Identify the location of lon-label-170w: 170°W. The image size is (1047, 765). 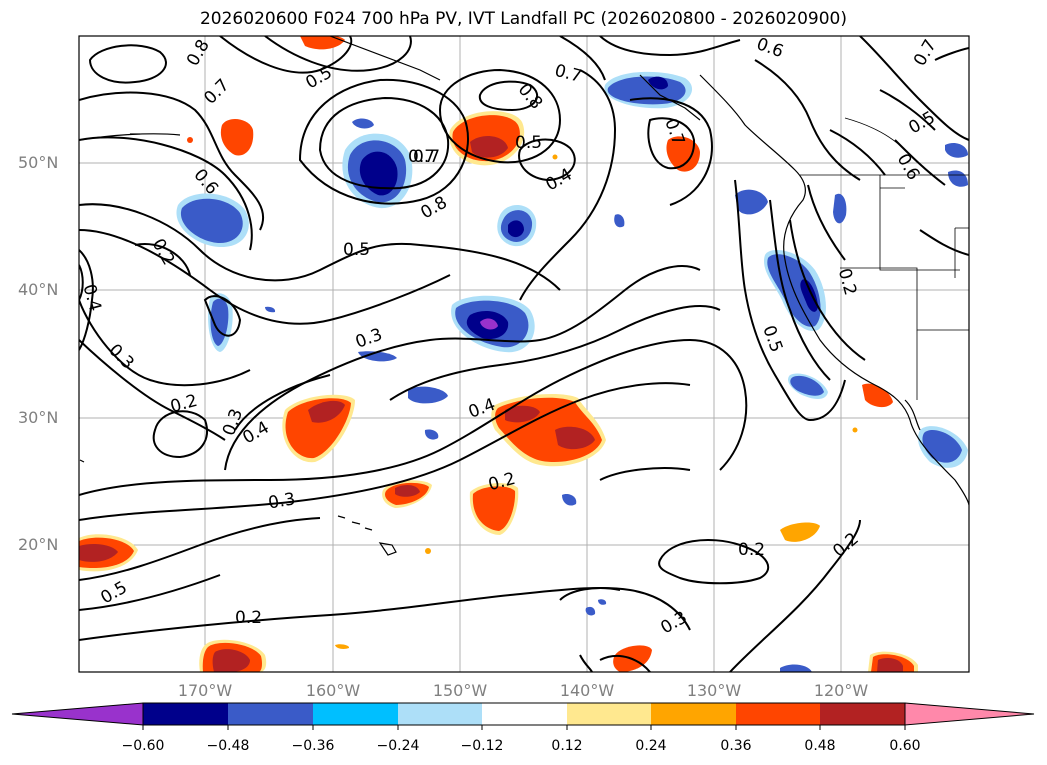
(205, 690).